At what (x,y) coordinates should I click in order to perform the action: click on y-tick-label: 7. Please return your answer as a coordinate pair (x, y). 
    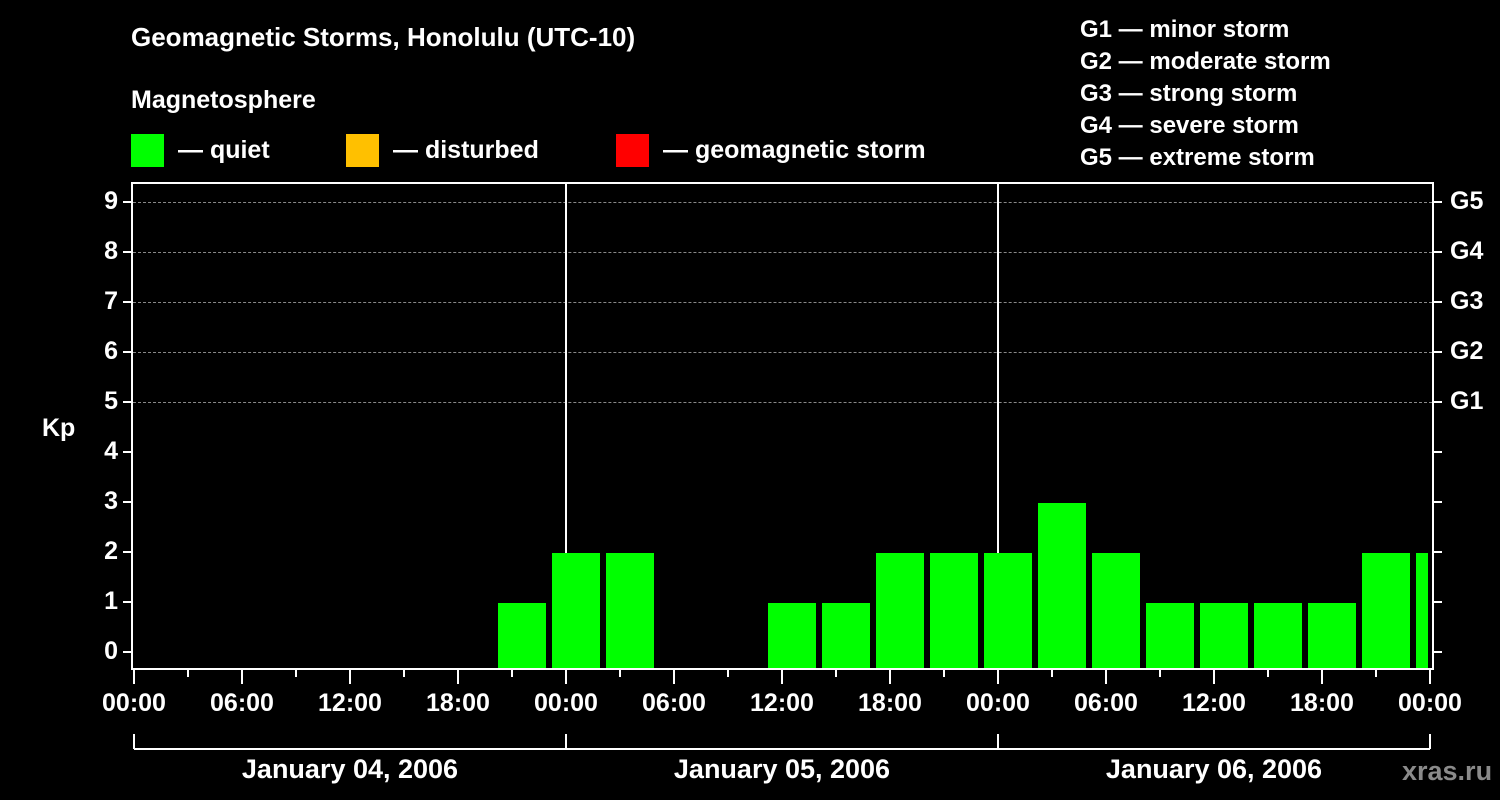
    Looking at the image, I should click on (111, 301).